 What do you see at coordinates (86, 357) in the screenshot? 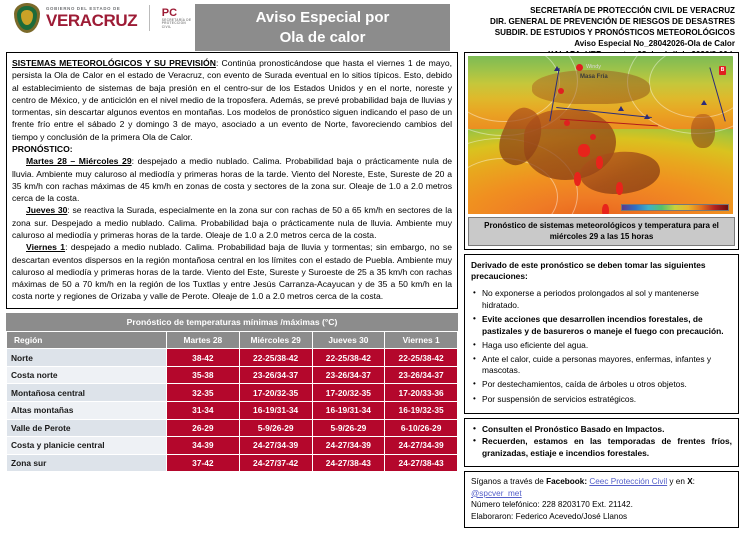
I see `row-region: Norte` at bounding box center [86, 357].